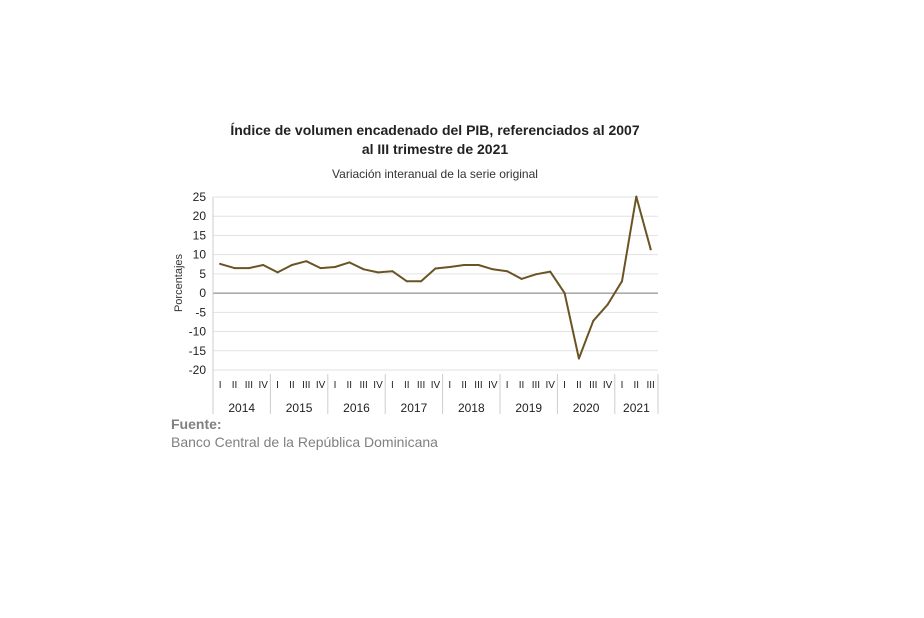 This screenshot has height=618, width=924. I want to click on year-label: 2018, so click(471, 408).